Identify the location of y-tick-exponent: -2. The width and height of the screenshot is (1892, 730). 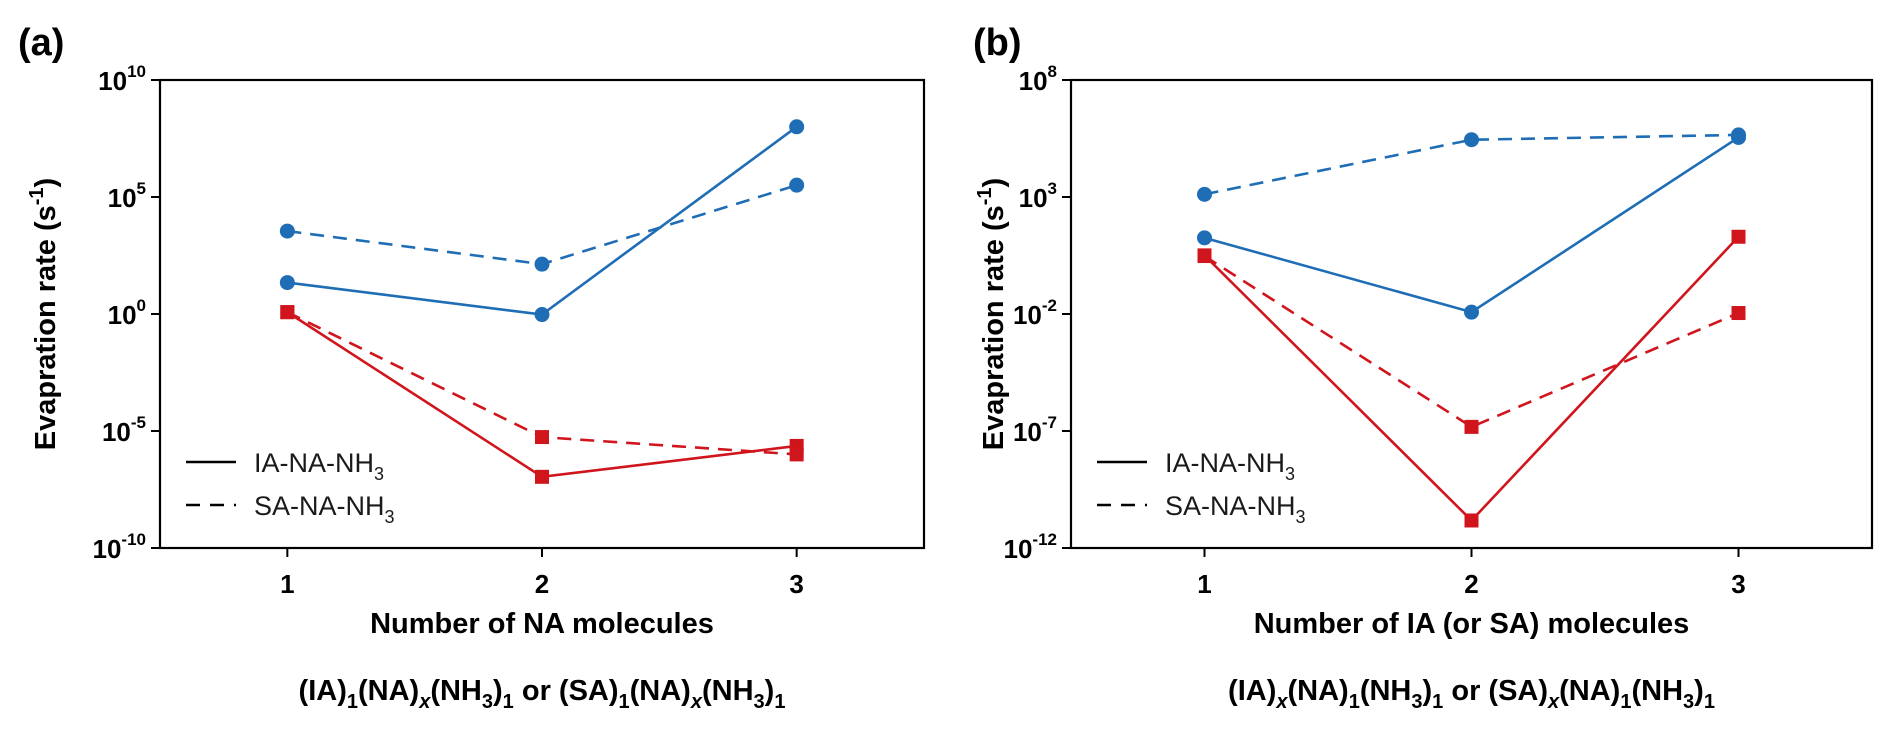
(1049, 305).